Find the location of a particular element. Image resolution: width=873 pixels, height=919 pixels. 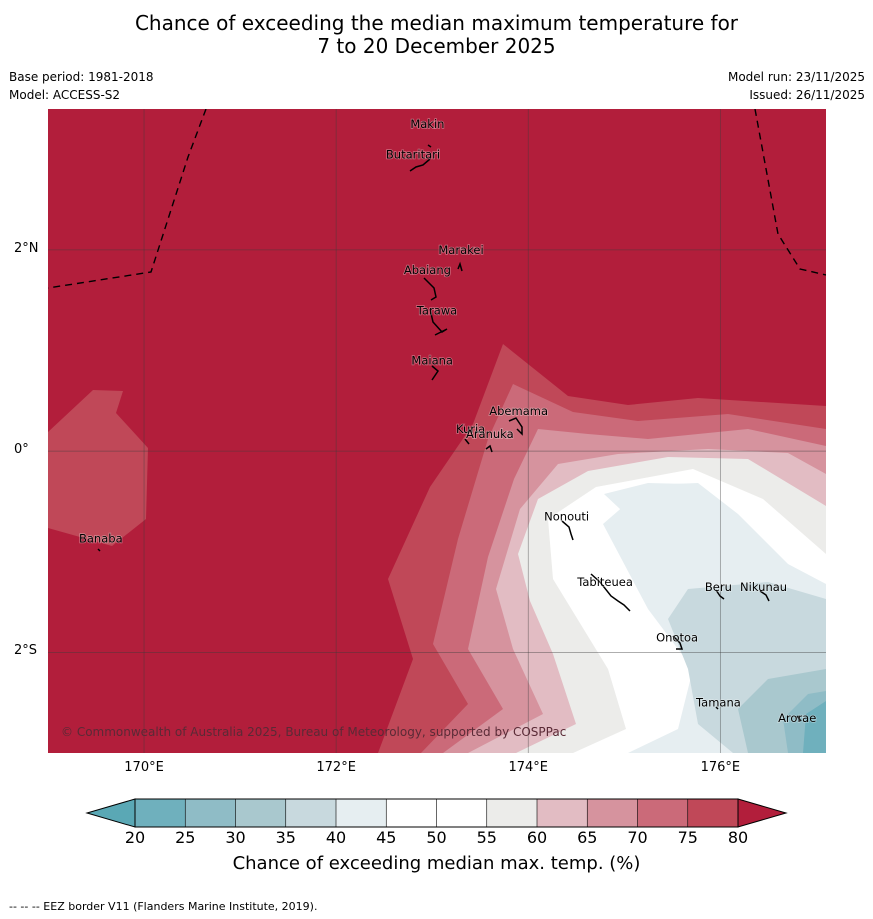

colorbar-cells is located at coordinates (436, 813).